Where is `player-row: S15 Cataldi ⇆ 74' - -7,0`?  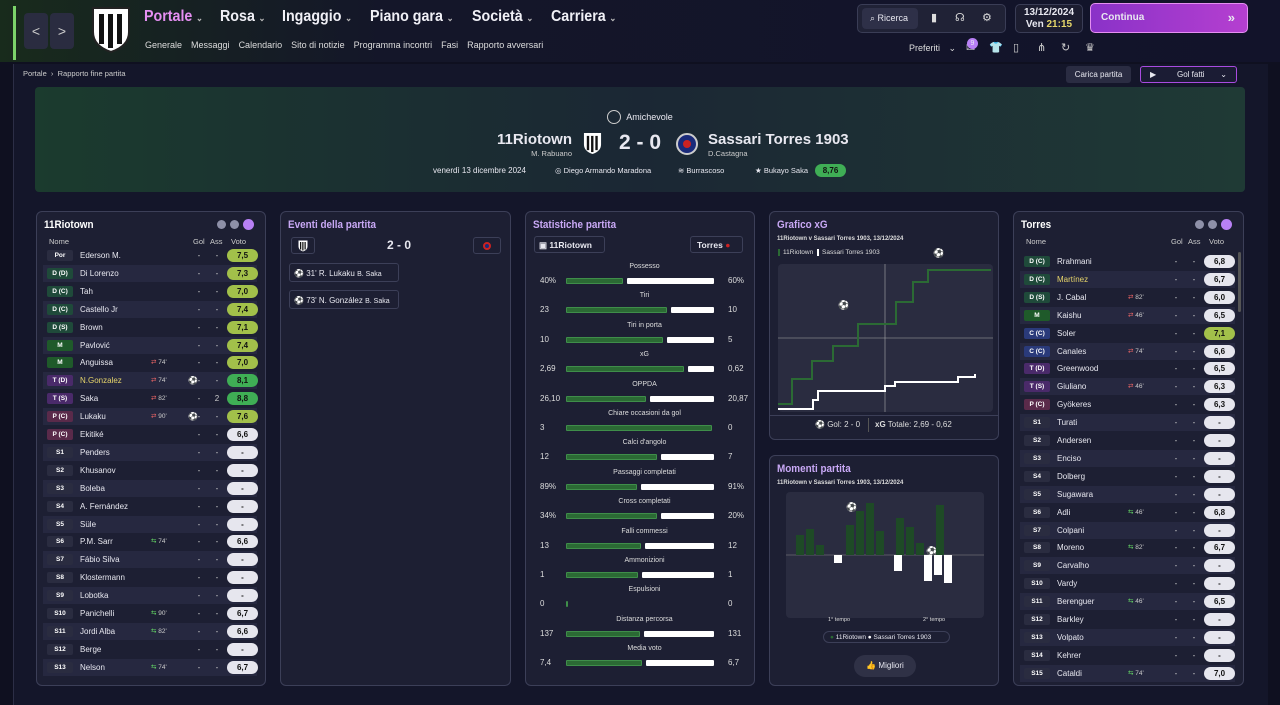 player-row: S15 Cataldi ⇆ 74' - -7,0 is located at coordinates (1127, 673).